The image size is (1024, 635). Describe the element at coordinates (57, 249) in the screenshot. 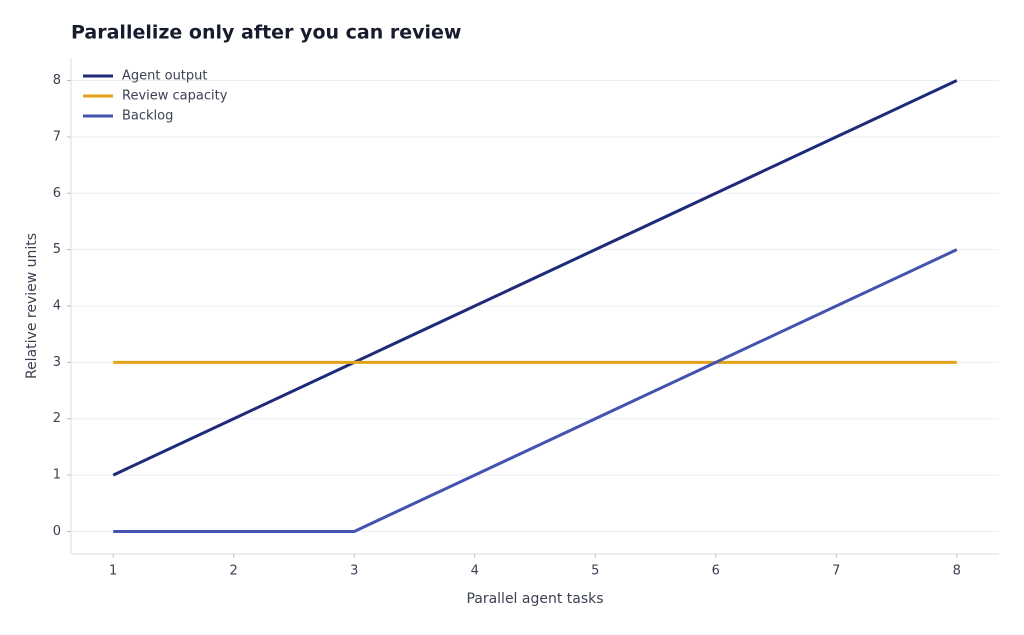

I see `y-tick-label: 5` at that location.